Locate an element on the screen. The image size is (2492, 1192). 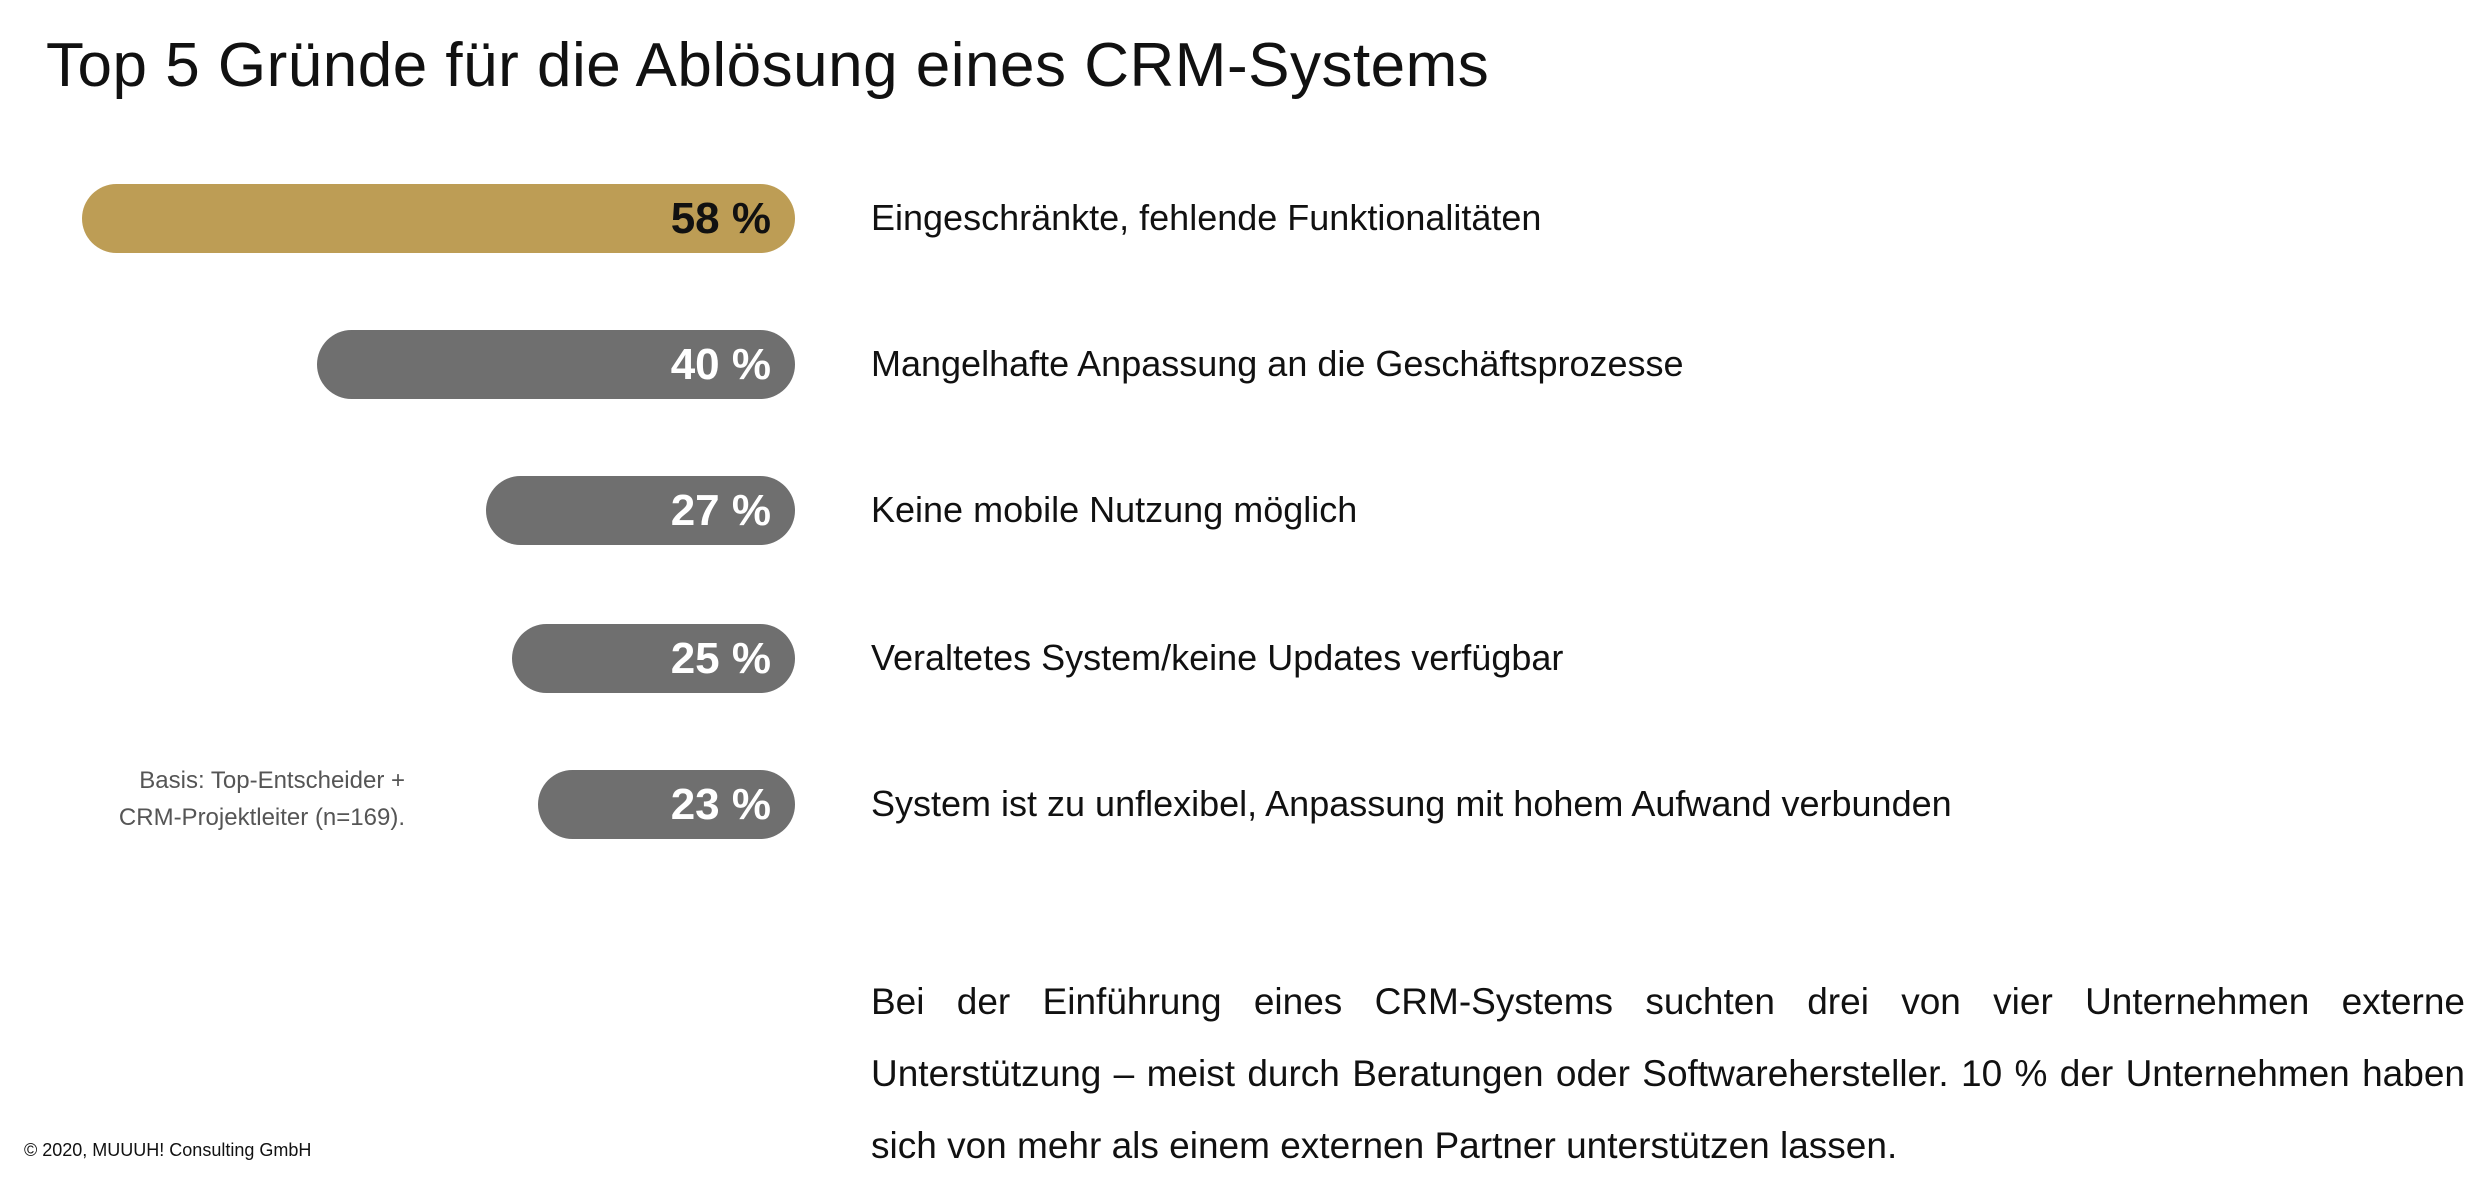
bar-5: 23 % is located at coordinates (666, 804).